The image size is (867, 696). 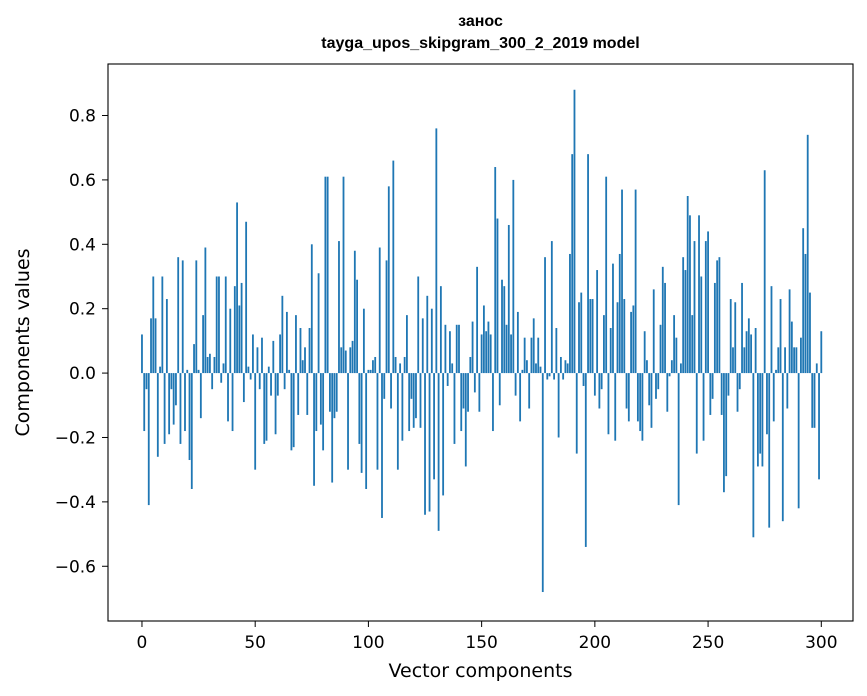 I want to click on x-tick-label: 300, so click(x=821, y=643).